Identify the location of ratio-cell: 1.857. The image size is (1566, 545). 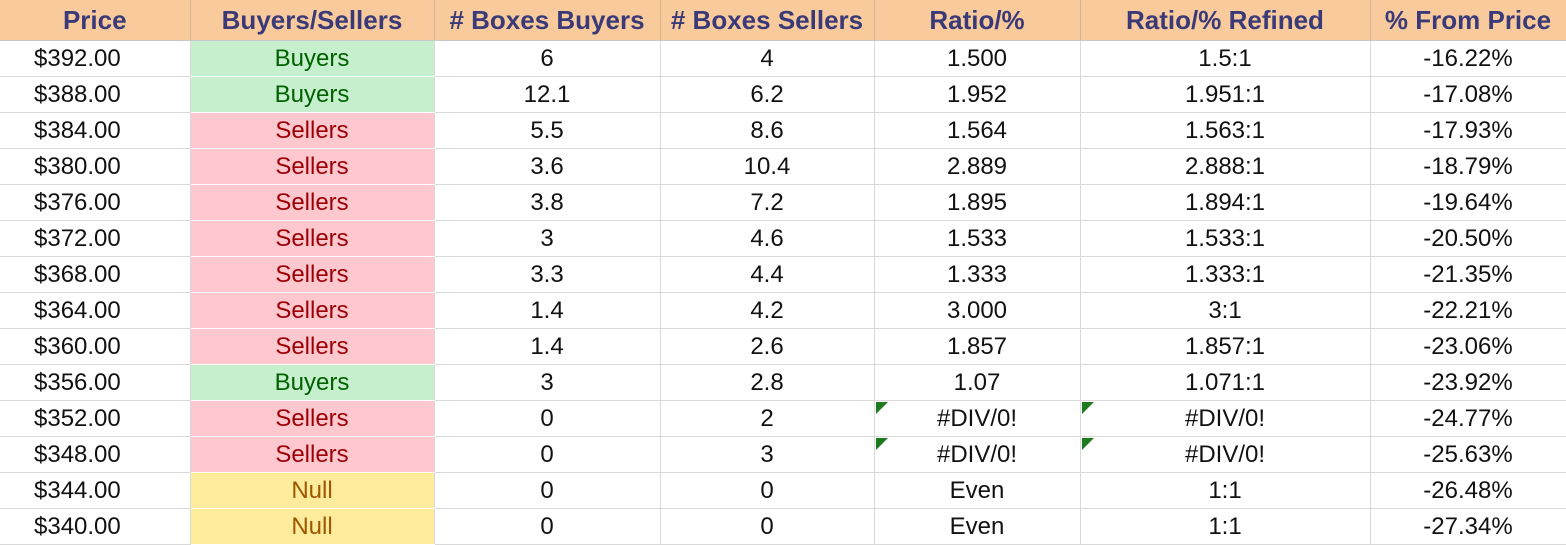
(977, 346).